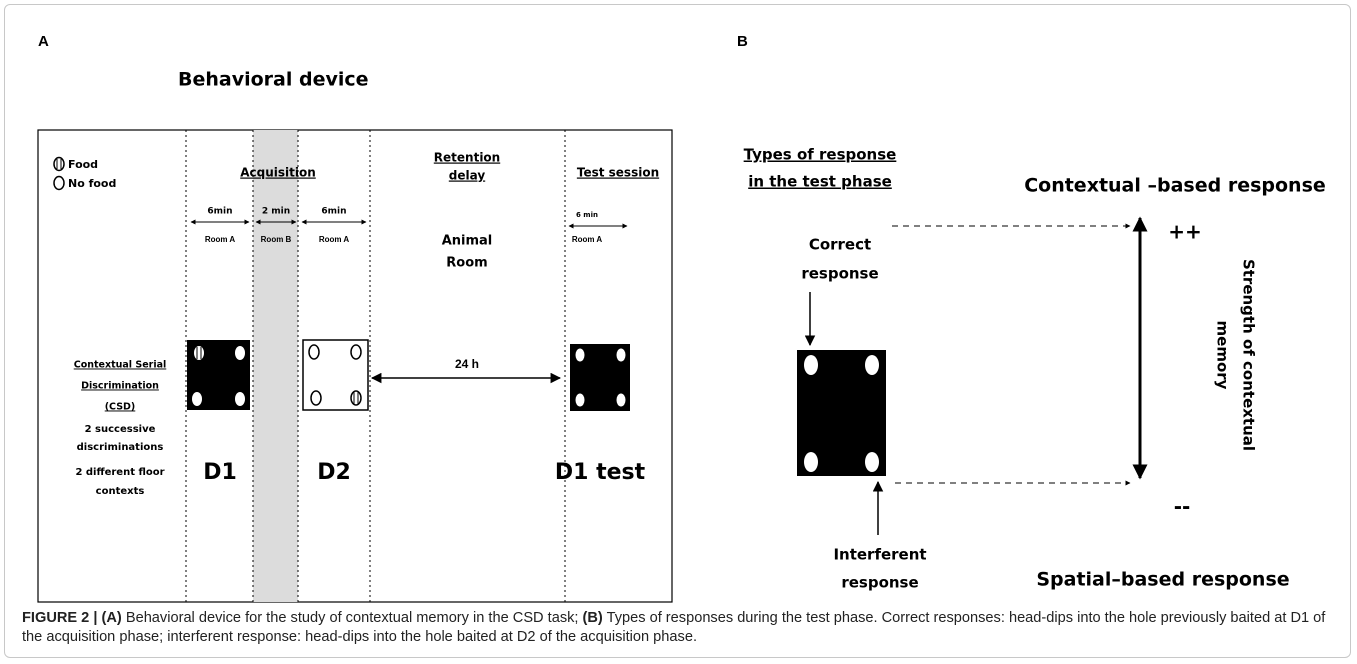 This screenshot has width=1357, height=664. Describe the element at coordinates (820, 155) in the screenshot. I see `heading: Types of response` at that location.